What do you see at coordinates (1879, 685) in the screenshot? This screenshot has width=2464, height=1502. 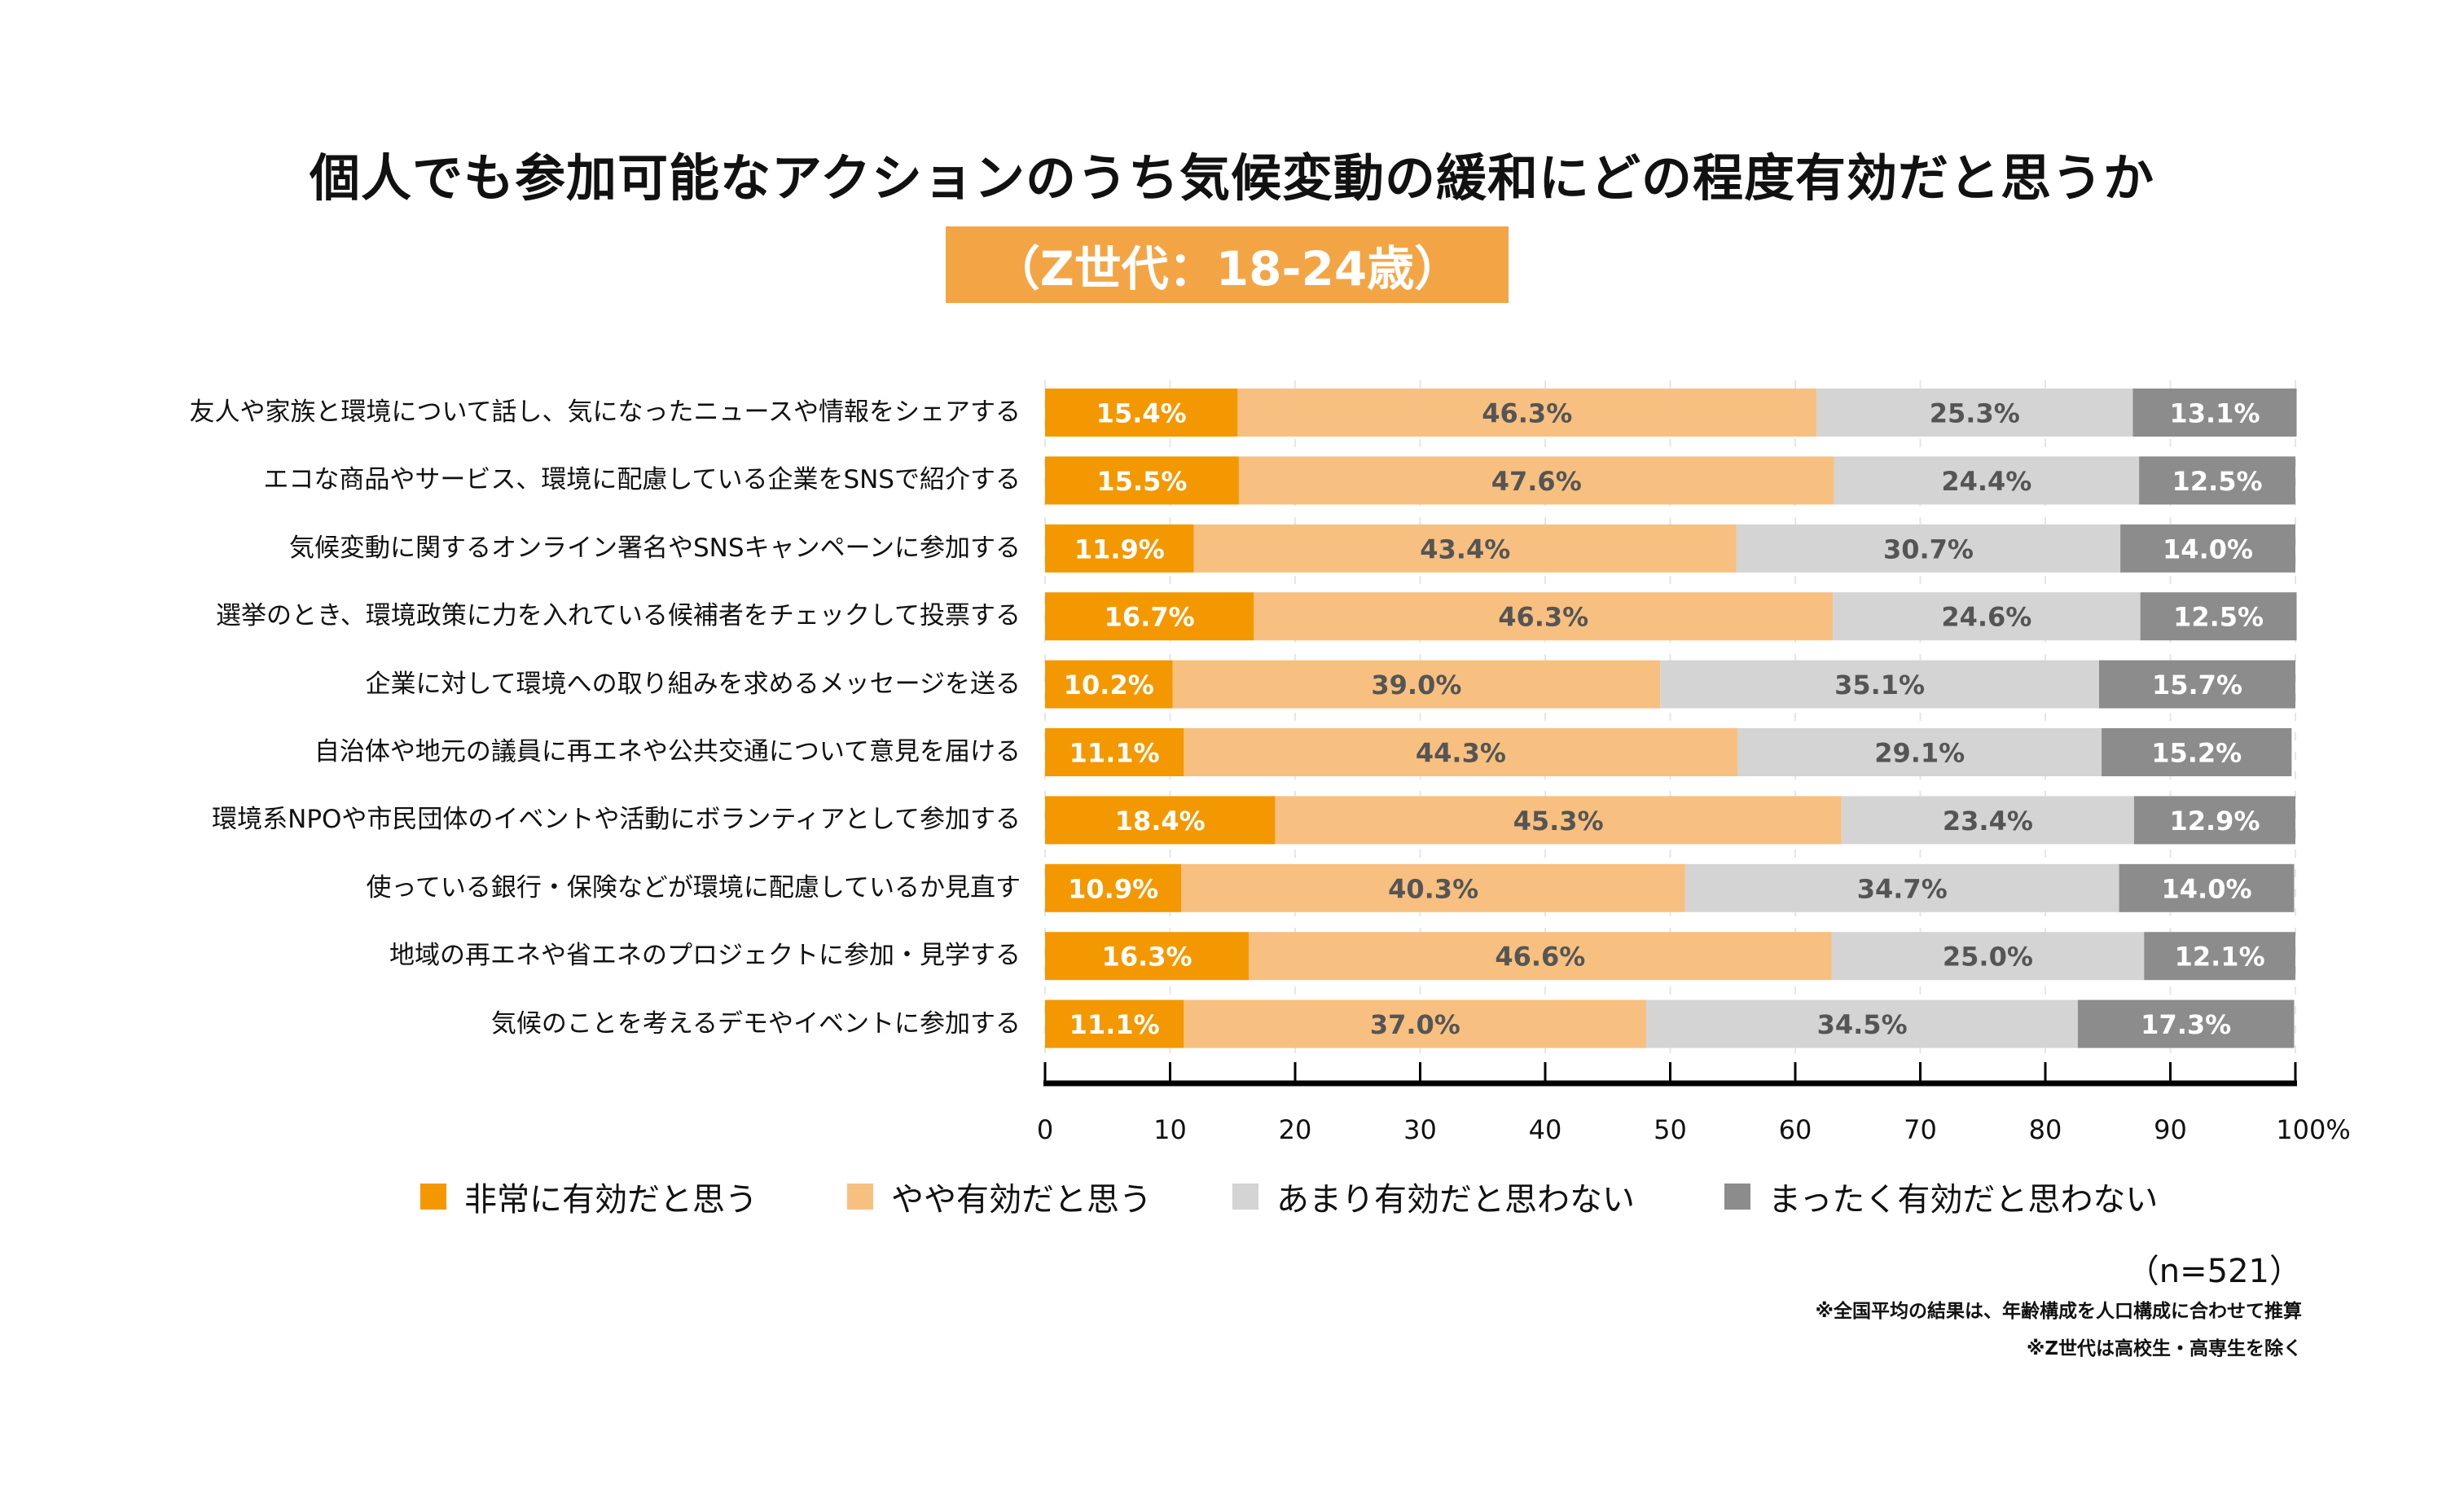 I see `data-label: 35.1%` at bounding box center [1879, 685].